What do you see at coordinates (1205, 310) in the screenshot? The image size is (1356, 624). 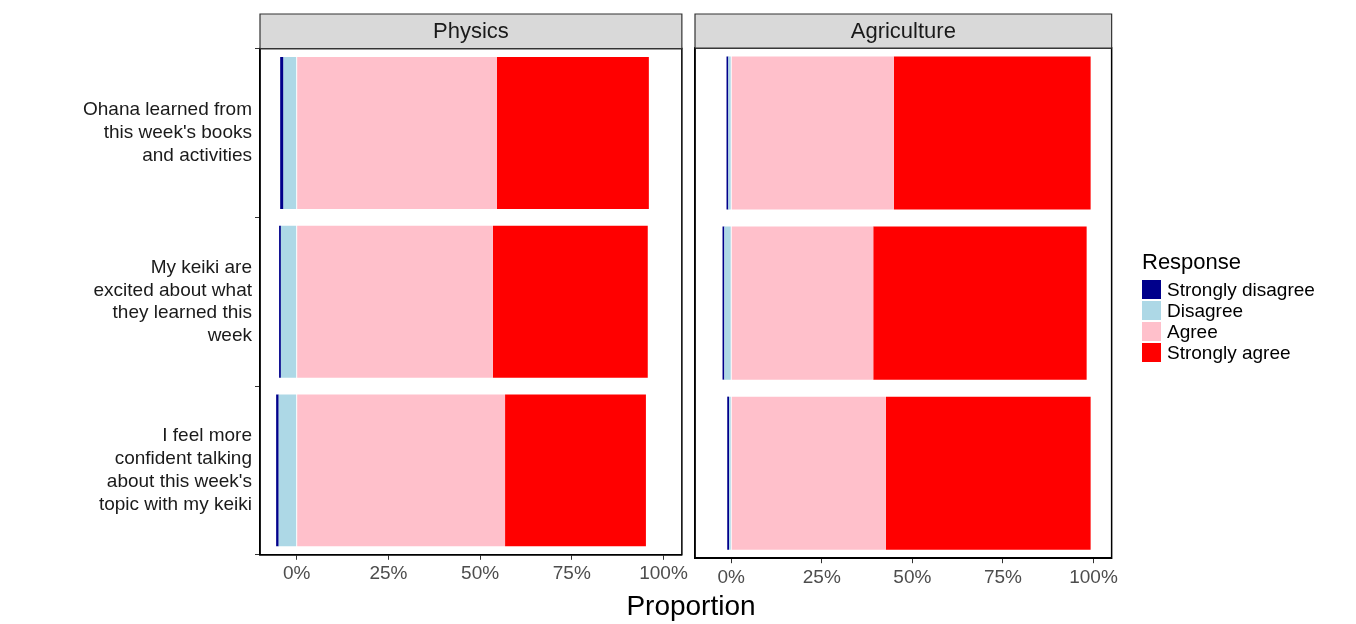 I see `legend-label: Disagree` at bounding box center [1205, 310].